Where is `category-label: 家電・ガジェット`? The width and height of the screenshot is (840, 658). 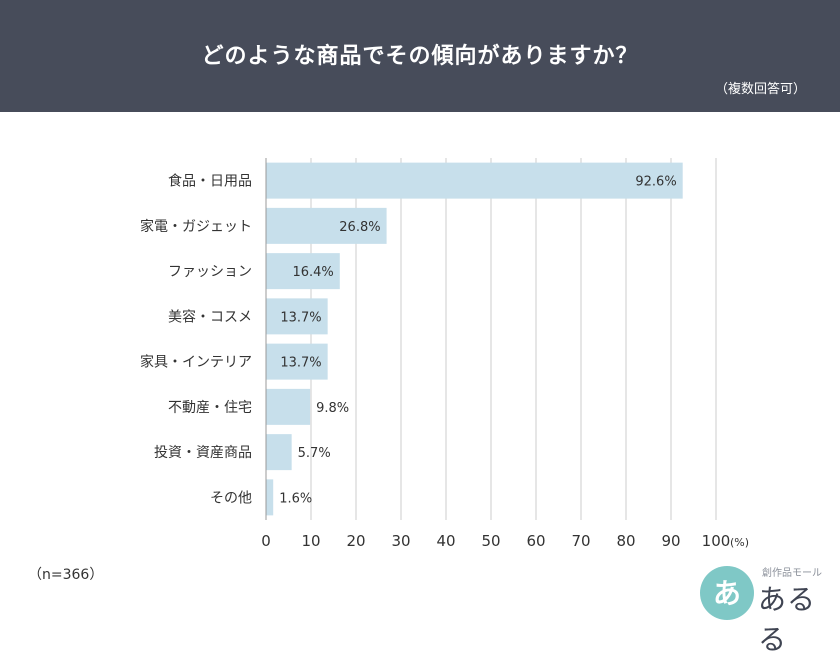
category-label: 家電・ガジェット is located at coordinates (196, 226).